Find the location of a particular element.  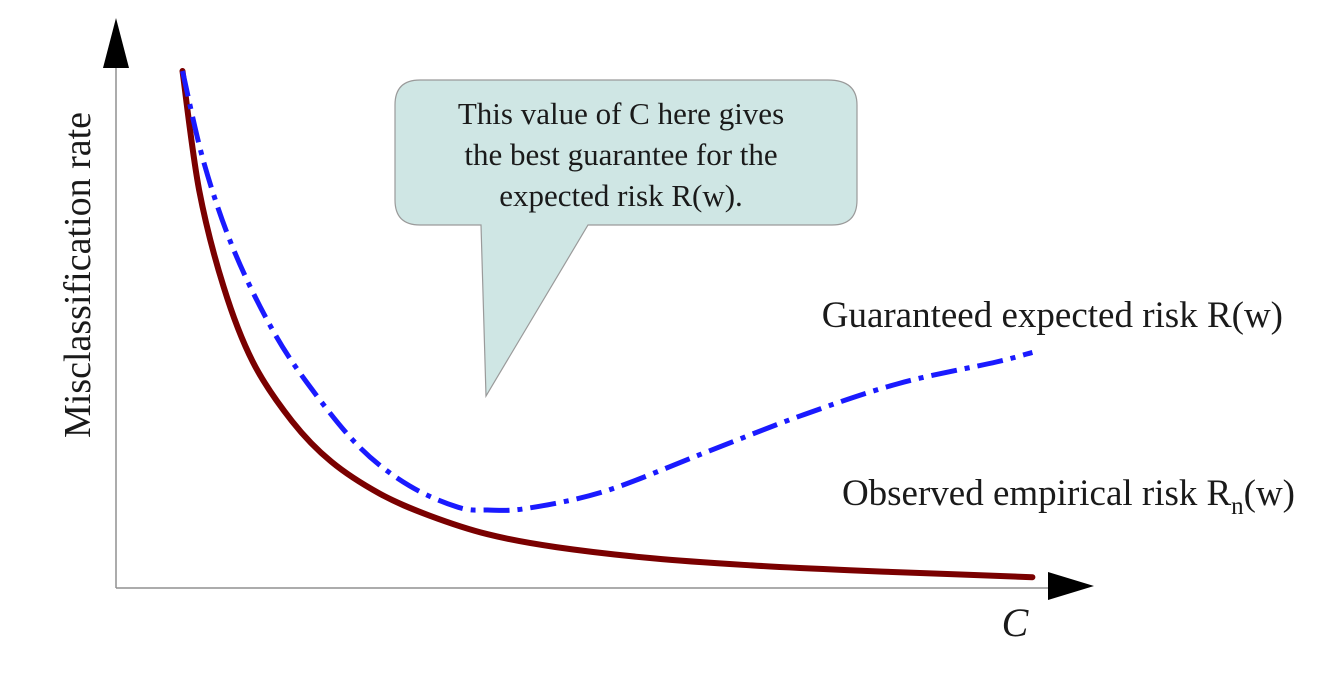

x-axis-arrow-icon is located at coordinates (1071, 586).